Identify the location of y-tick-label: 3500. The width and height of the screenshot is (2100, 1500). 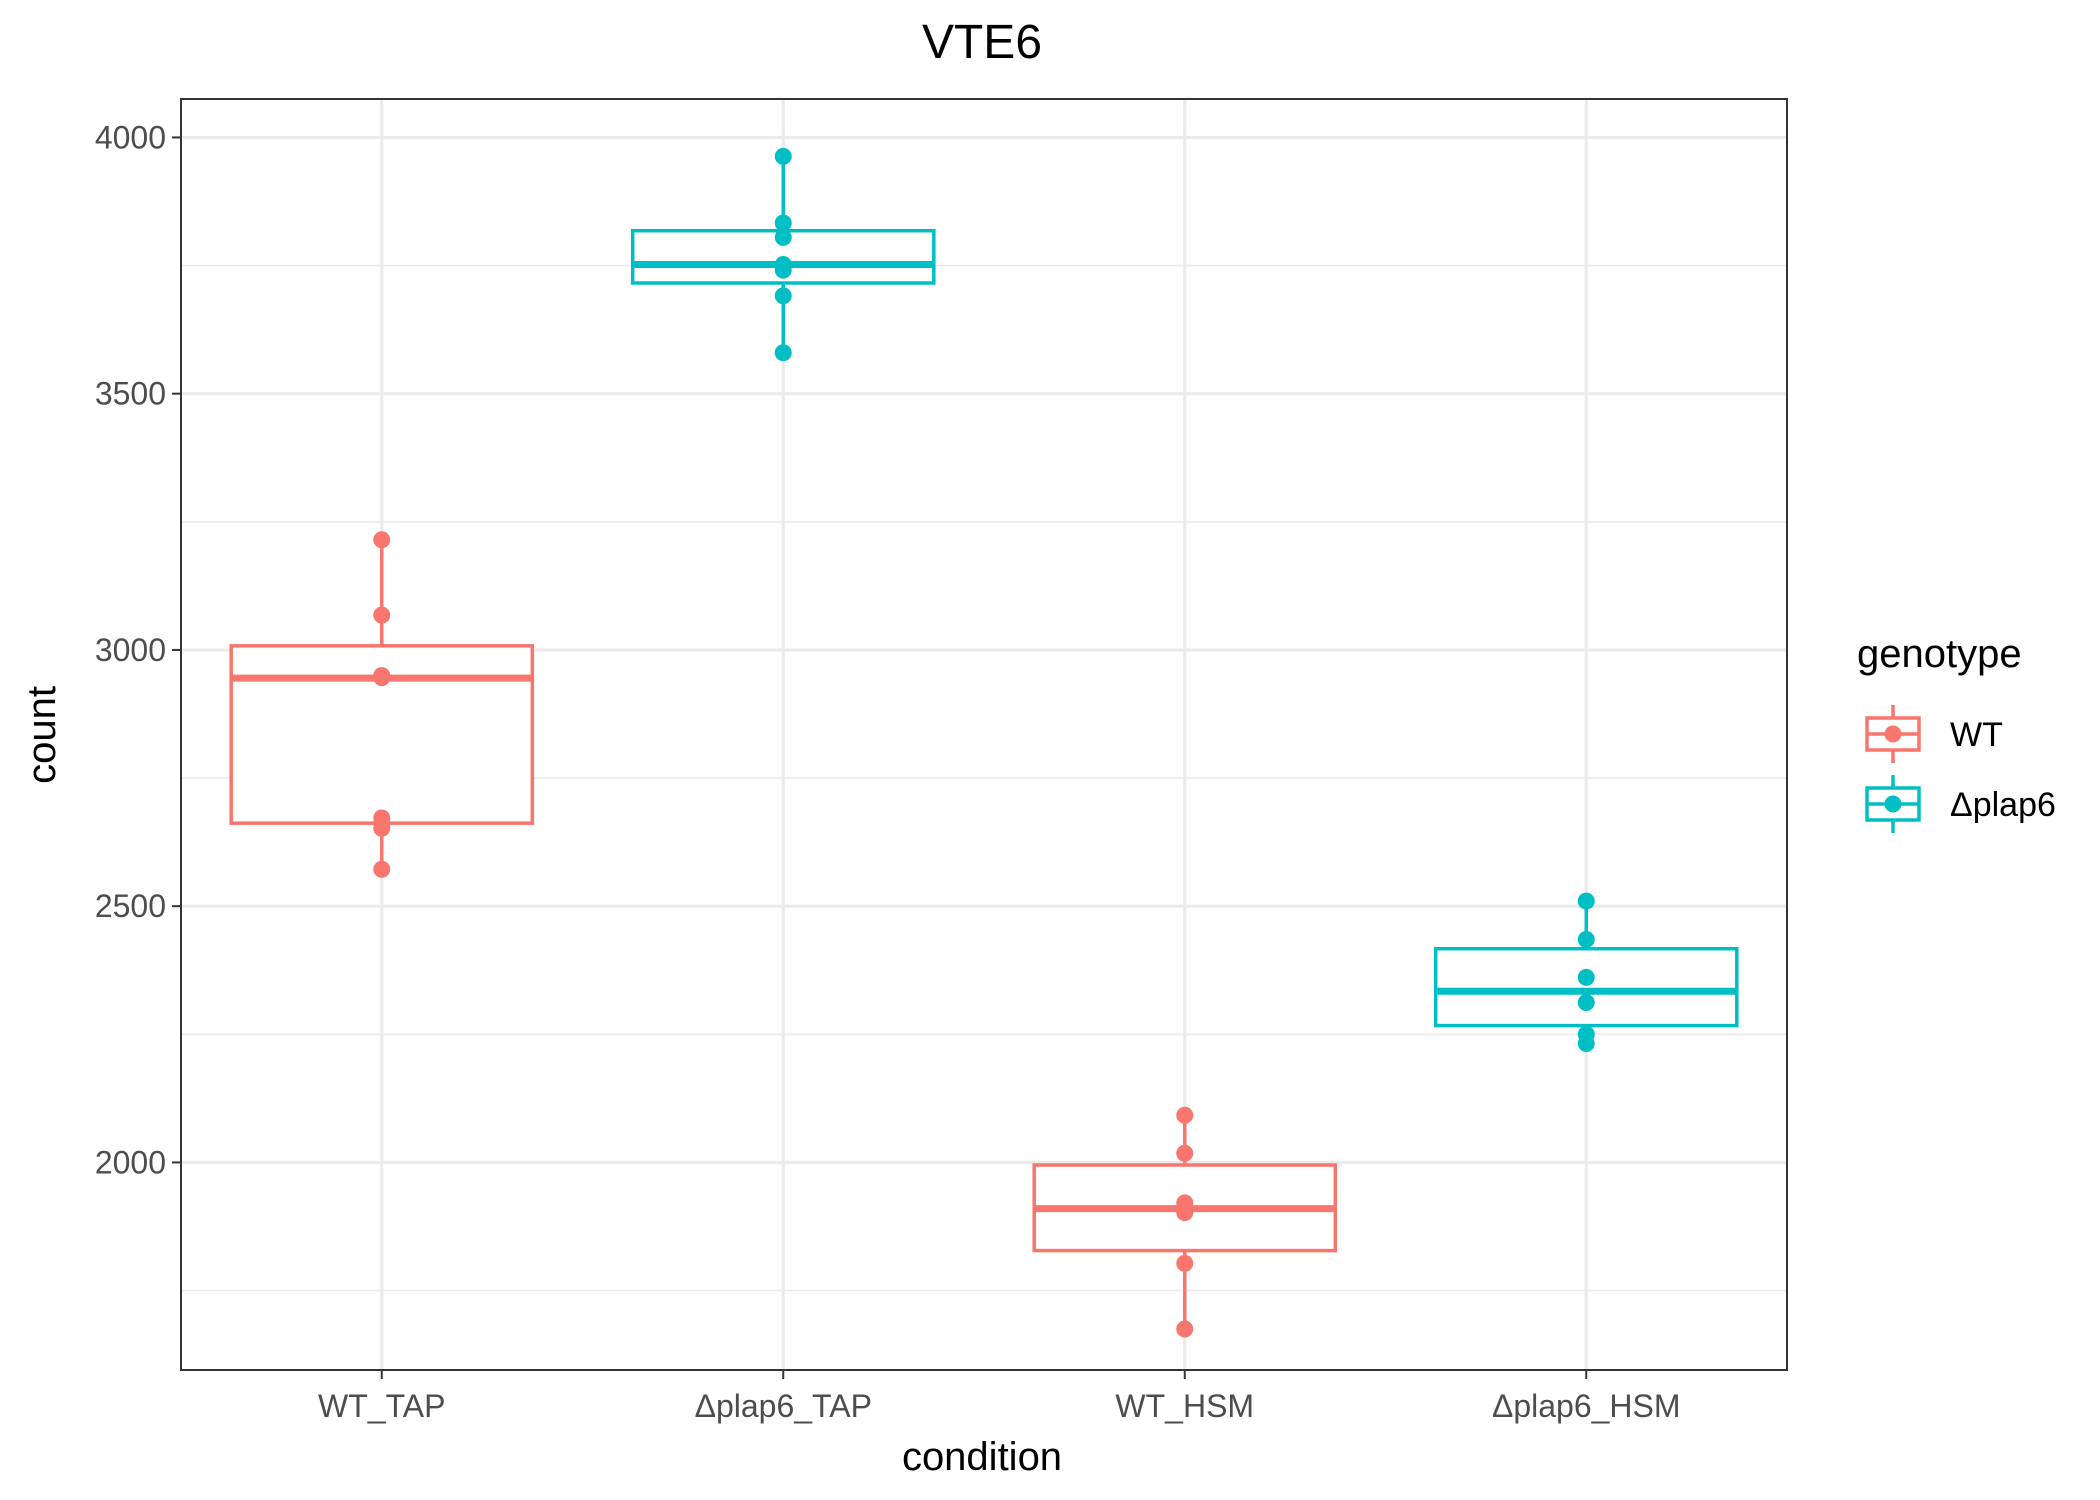
(130, 394).